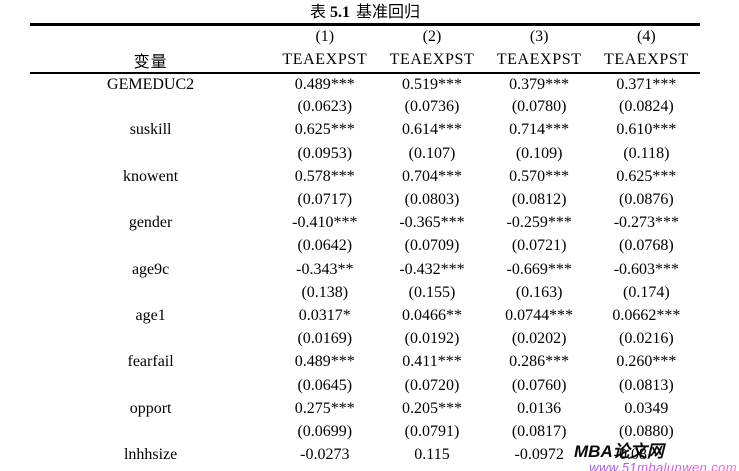 The image size is (739, 471). Describe the element at coordinates (432, 431) in the screenshot. I see `se-cell: (0.0791)` at that location.